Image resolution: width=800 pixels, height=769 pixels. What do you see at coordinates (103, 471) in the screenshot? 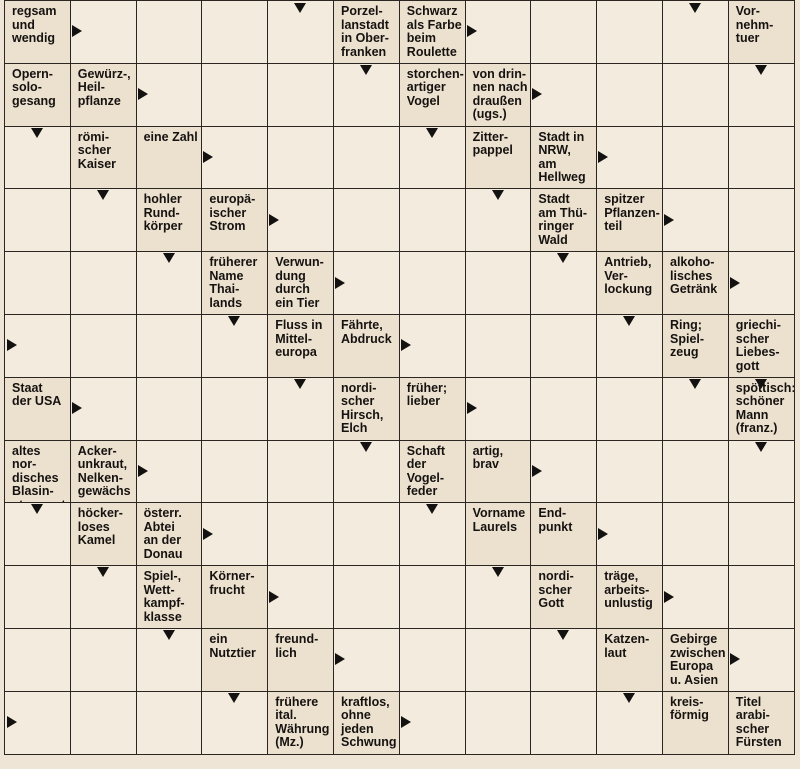
I see `clue-cell: Acker- unkraut, Nelken- gewächs` at bounding box center [103, 471].